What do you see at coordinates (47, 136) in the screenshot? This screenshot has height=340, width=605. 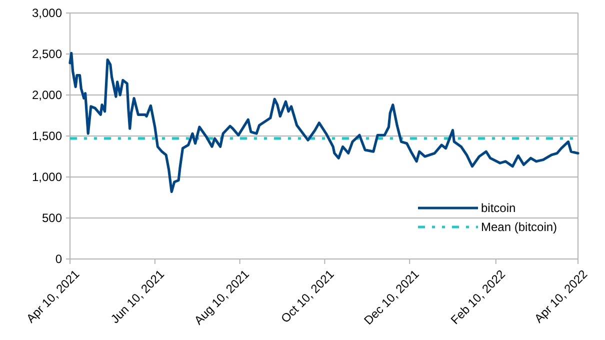 I see `y-tick-label: 1,500` at bounding box center [47, 136].